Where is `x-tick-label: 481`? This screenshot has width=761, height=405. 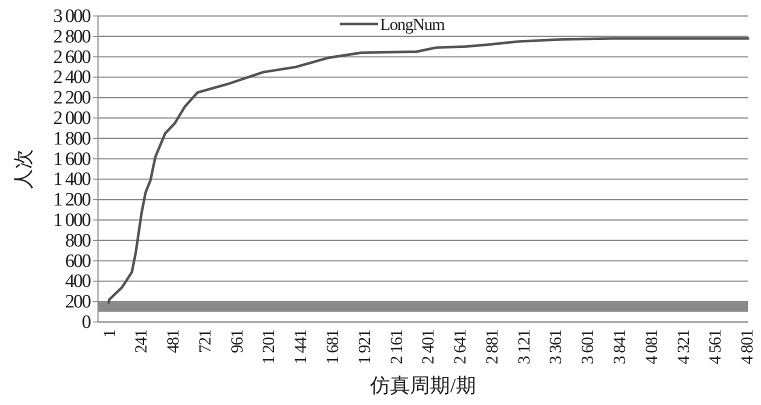
x-tick-label: 481 is located at coordinates (173, 342).